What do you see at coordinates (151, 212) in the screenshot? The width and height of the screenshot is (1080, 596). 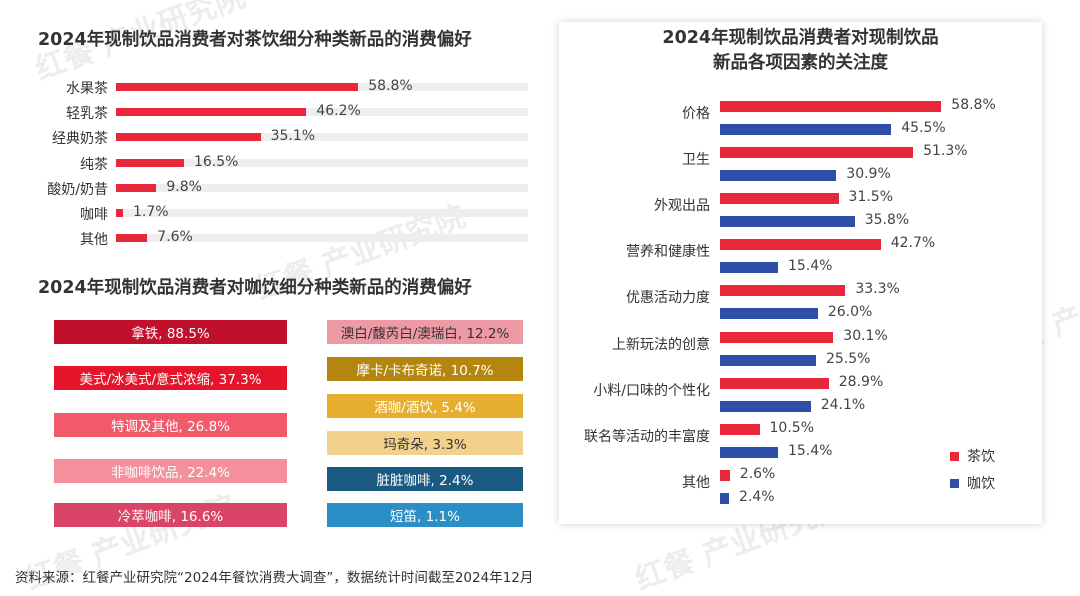 I see `tea-value-label: 1.7%` at bounding box center [151, 212].